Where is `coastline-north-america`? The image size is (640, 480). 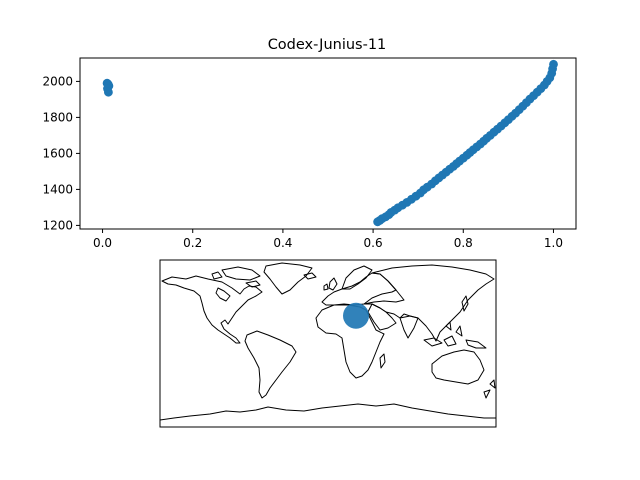 coastline-north-america is located at coordinates (212, 309).